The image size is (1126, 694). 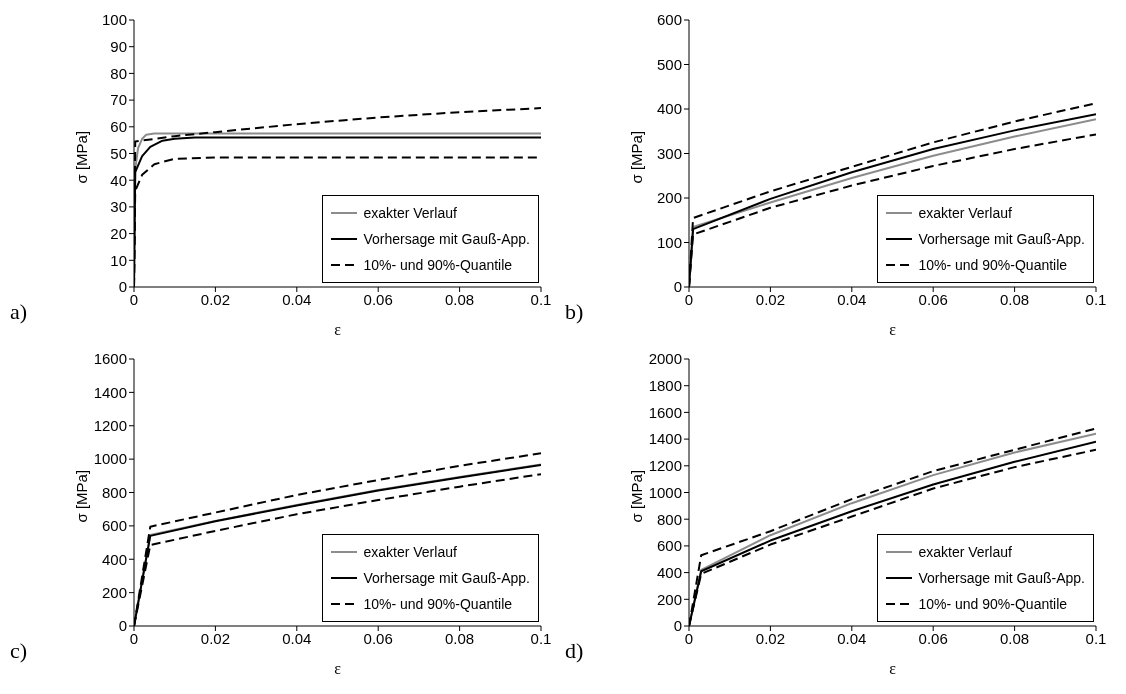 I want to click on y-tick-label: 40, so click(x=118, y=180).